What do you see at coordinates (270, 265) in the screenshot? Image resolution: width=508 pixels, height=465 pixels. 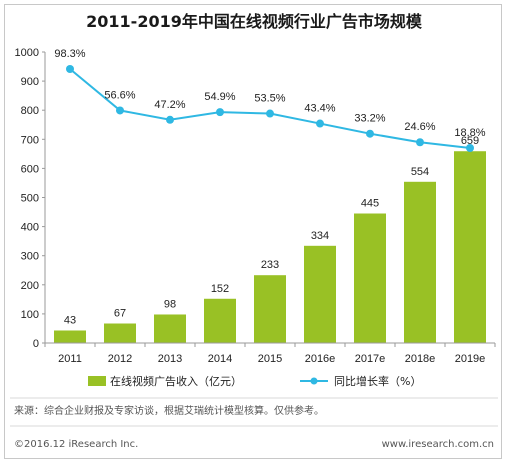 I see `bar-value-label: 233` at bounding box center [270, 265].